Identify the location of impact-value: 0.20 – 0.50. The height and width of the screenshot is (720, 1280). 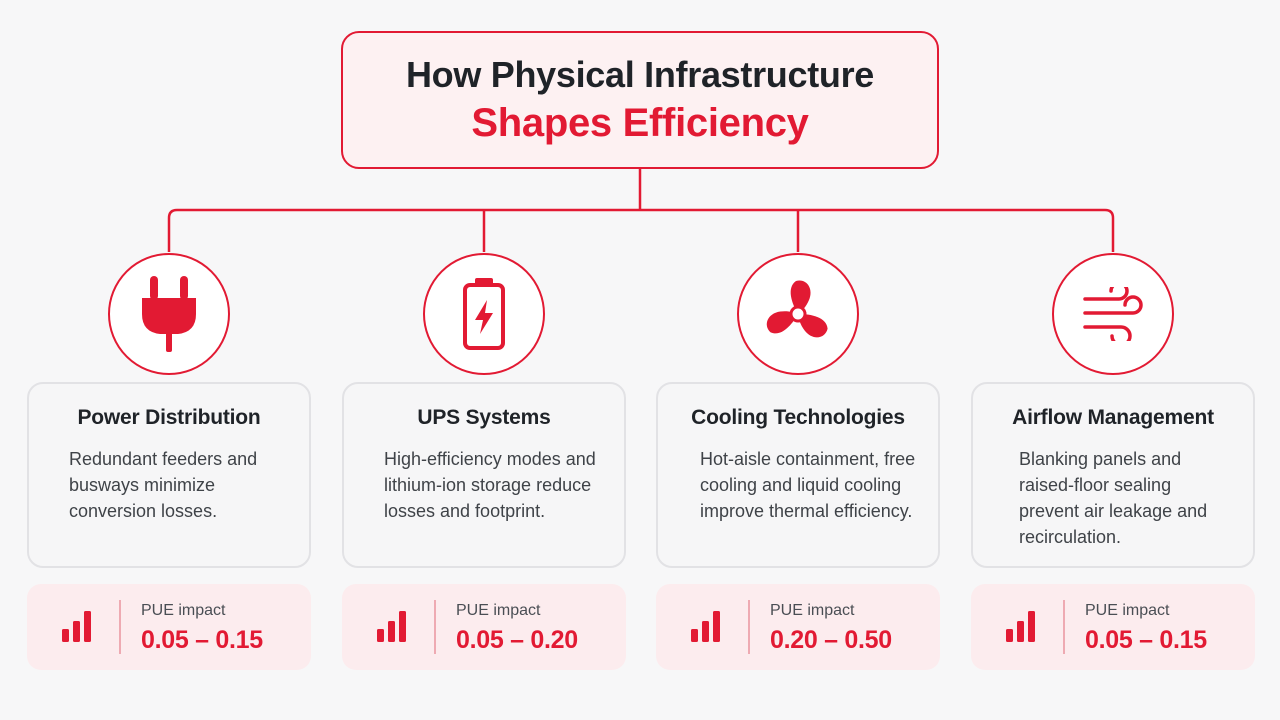
(831, 640).